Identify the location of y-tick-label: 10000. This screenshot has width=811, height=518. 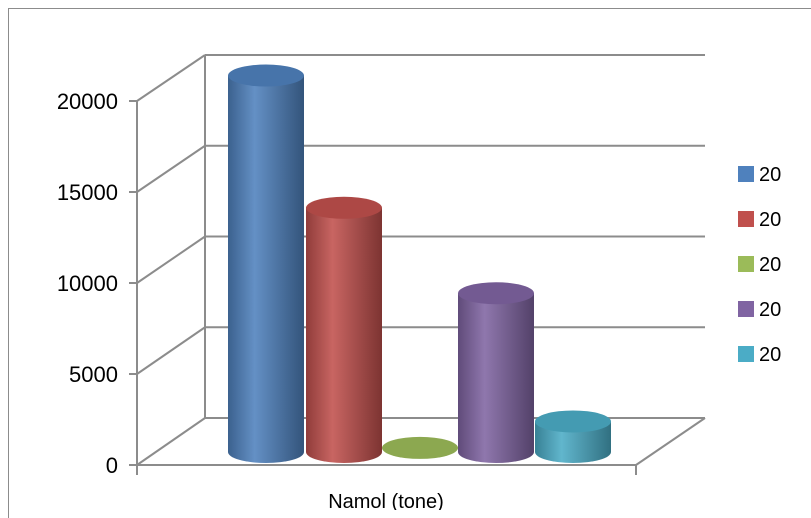
(87, 283).